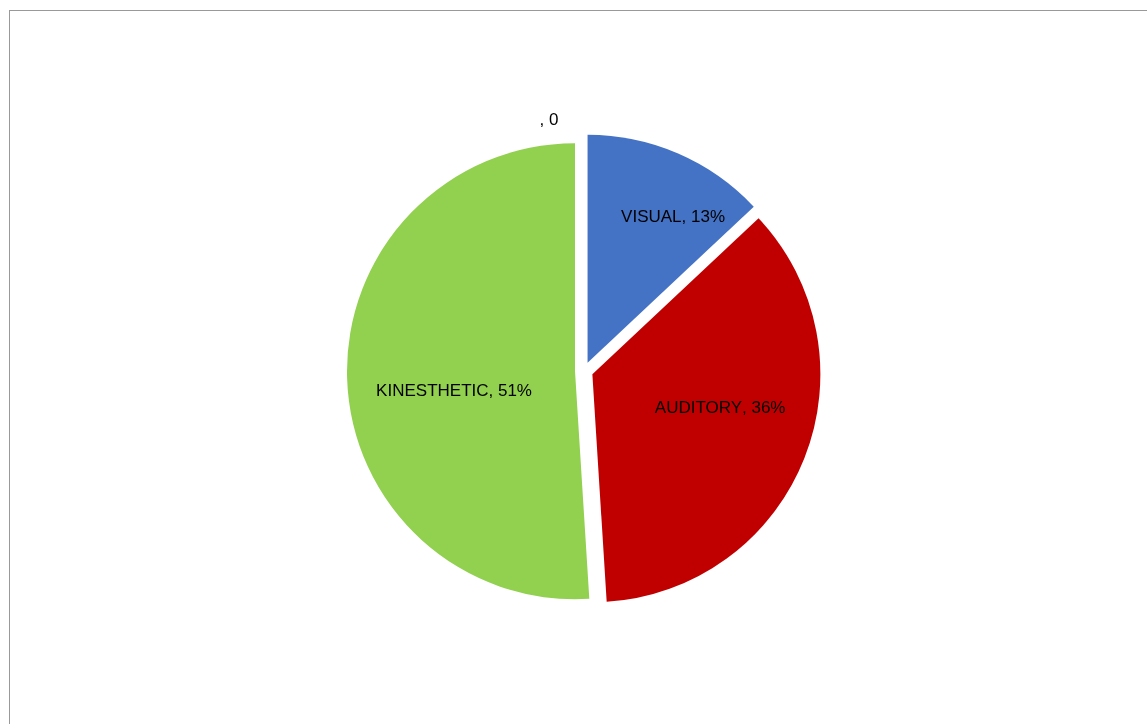  What do you see at coordinates (510, 391) in the screenshot?
I see `data-label: , 51%` at bounding box center [510, 391].